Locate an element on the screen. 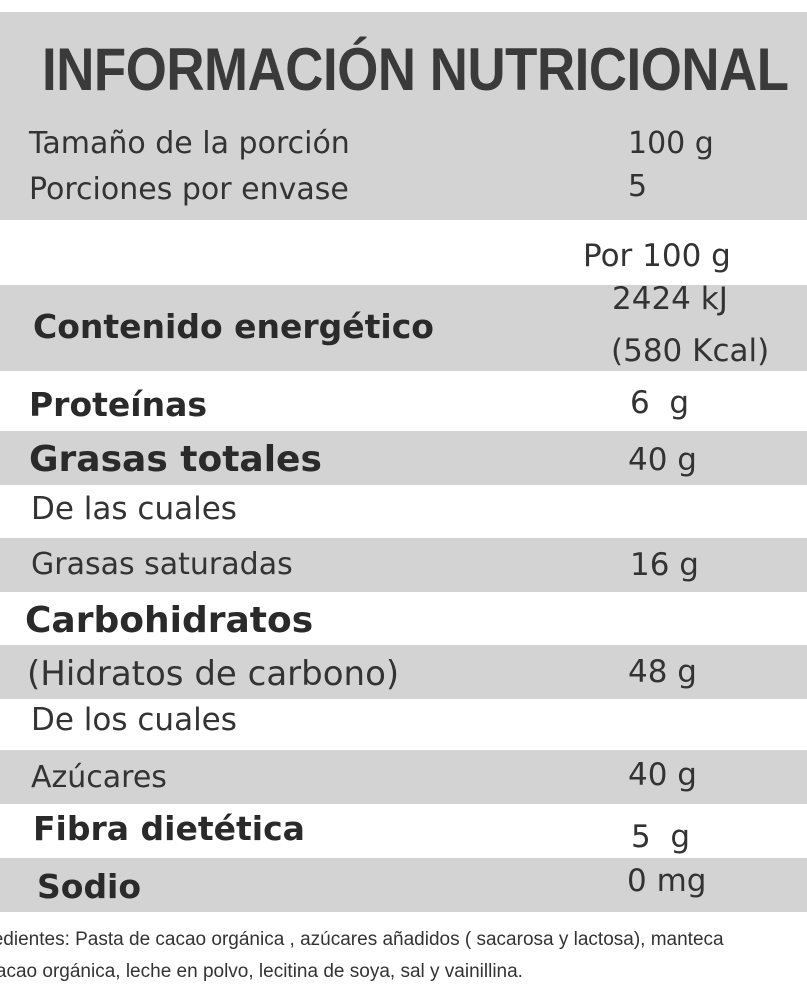 This screenshot has width=807, height=991. fiber-value: 5 g is located at coordinates (661, 837).